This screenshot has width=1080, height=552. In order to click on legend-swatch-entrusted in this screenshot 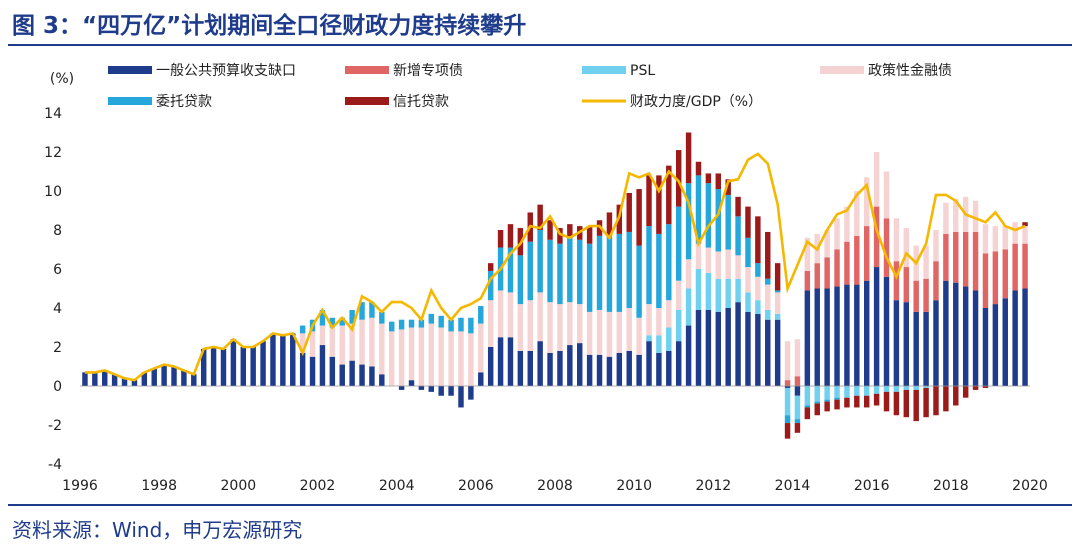, I will do `click(130, 101)`.